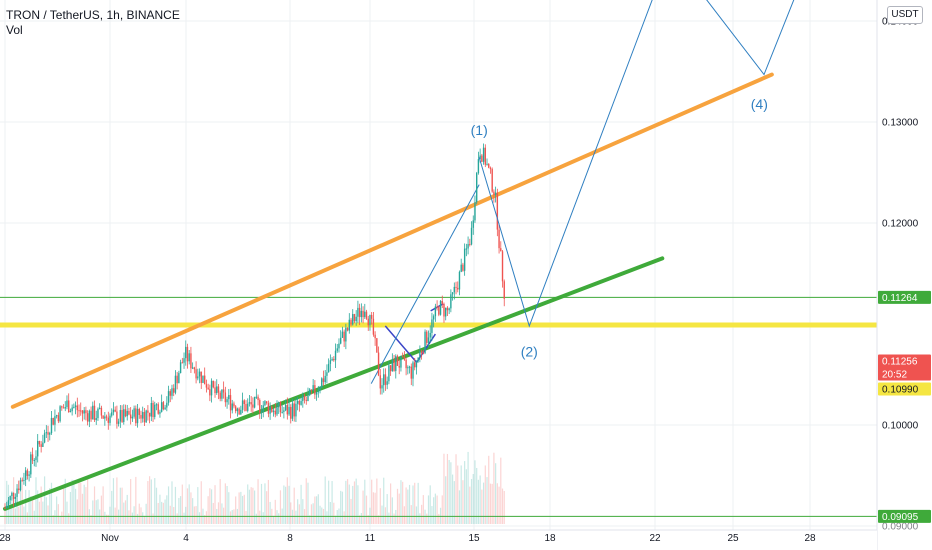 Image resolution: width=932 pixels, height=550 pixels. I want to click on price-label: 0.09095, so click(900, 517).